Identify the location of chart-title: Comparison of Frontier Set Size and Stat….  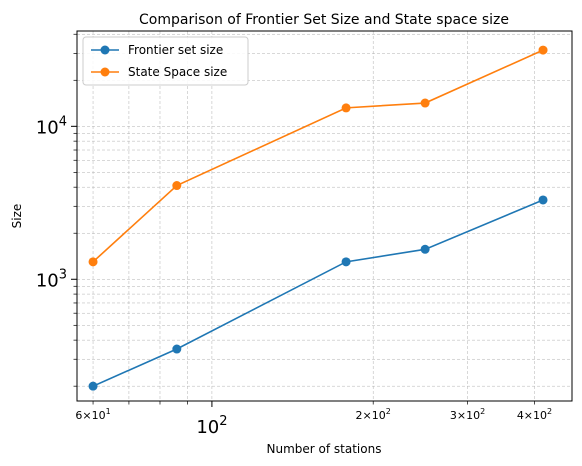
(324, 20).